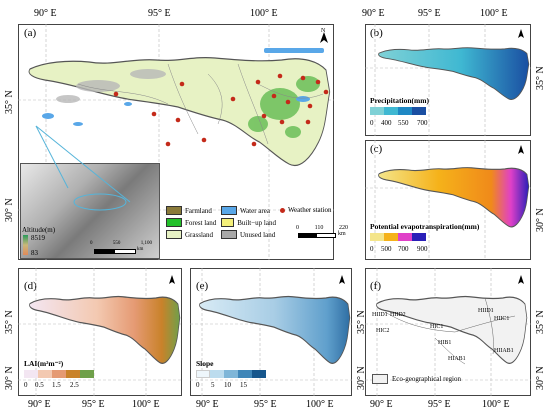 The image size is (550, 413). Describe the element at coordinates (324, 37) in the screenshot. I see `north-arrow-a` at that location.